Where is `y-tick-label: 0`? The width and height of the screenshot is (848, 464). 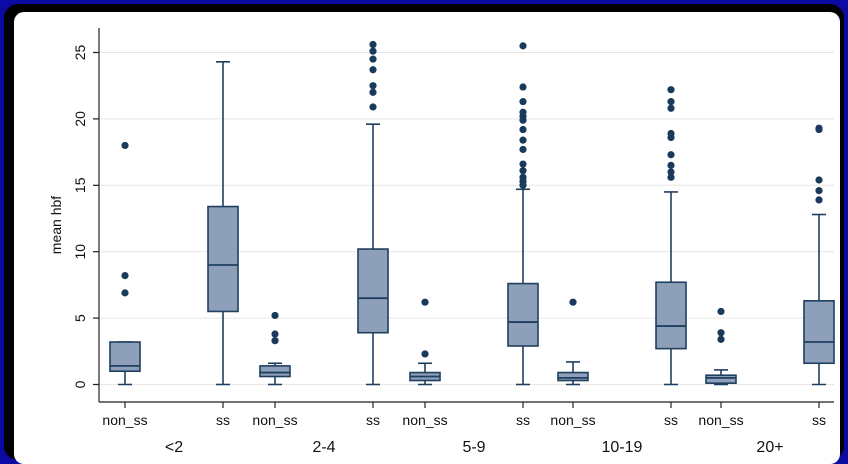
y-tick-label: 0 is located at coordinates (80, 384).